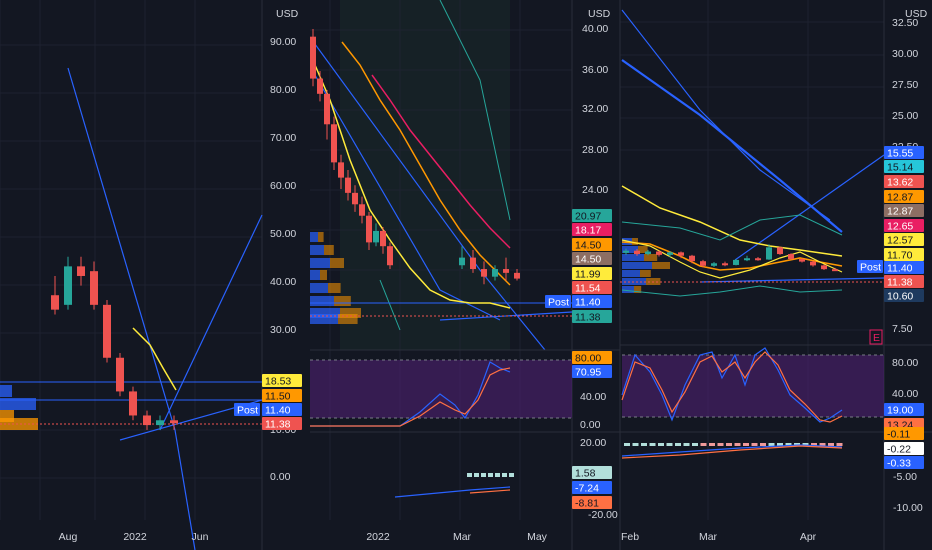 The width and height of the screenshot is (932, 550). What do you see at coordinates (899, 464) in the screenshot?
I see `p3-macd-badge-text: -0.33` at bounding box center [899, 464].